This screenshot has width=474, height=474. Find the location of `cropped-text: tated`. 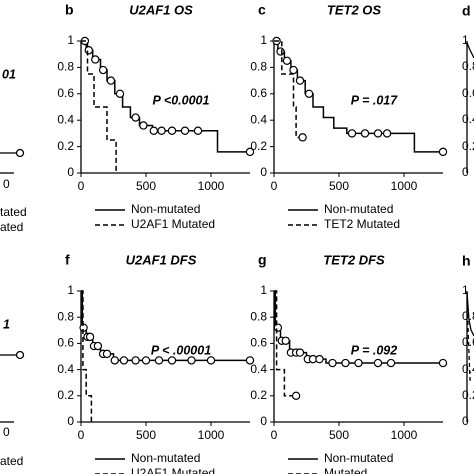

cropped-text: tated is located at coordinates (13, 212).